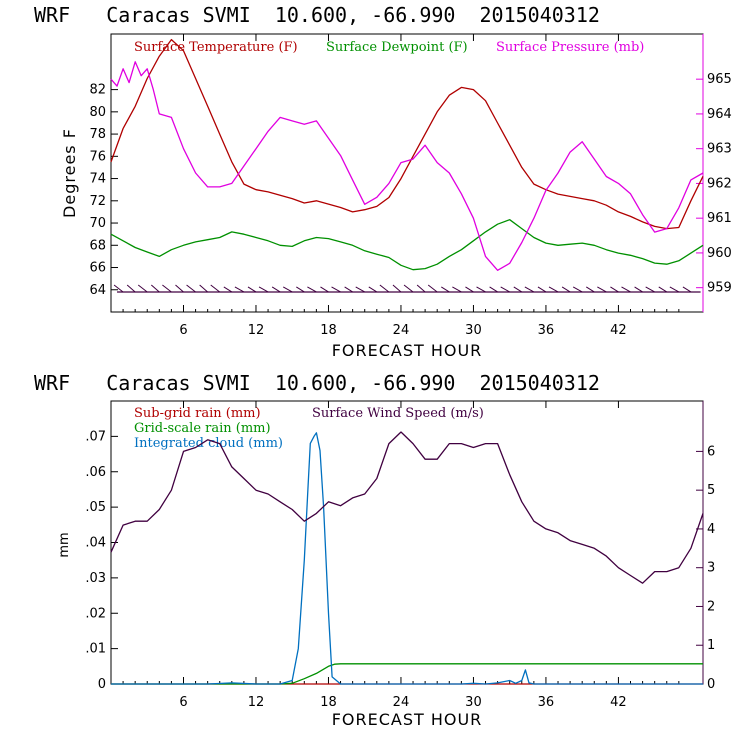 Image resolution: width=740 pixels, height=740 pixels. I want to click on y2-tick-label: 1, so click(711, 645).